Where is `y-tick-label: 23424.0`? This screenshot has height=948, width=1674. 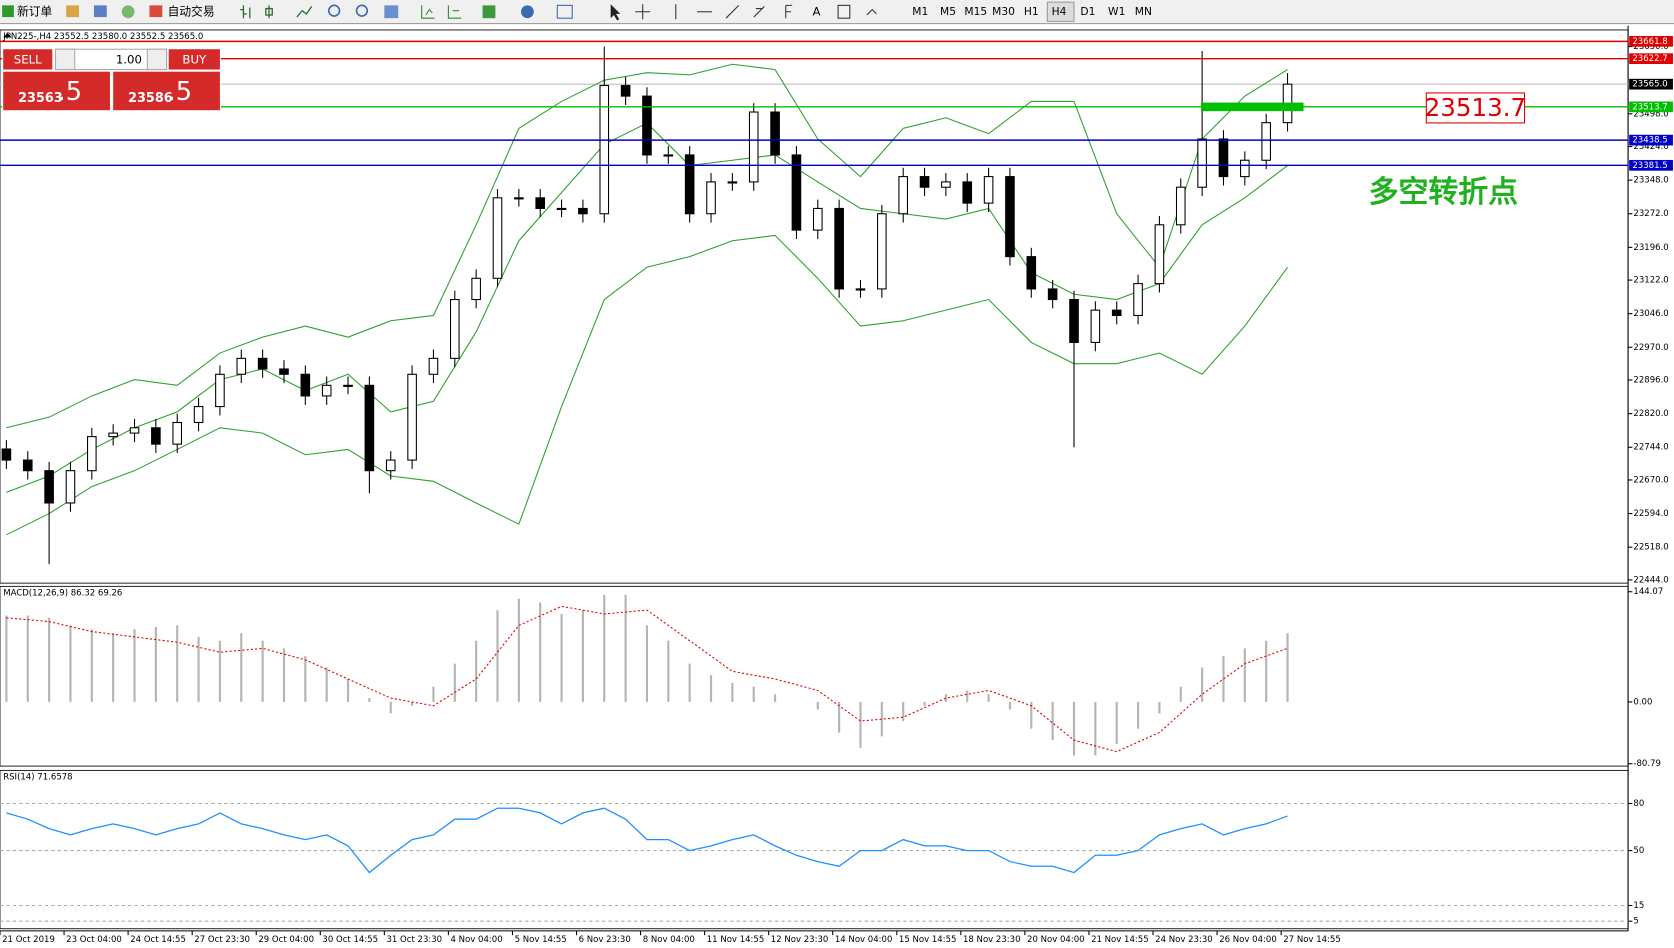 y-tick-label: 23424.0 is located at coordinates (1650, 147).